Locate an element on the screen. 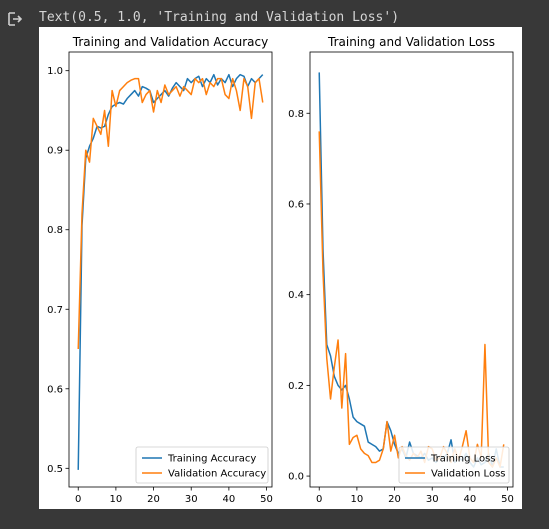  y-tick-label: 0.9 is located at coordinates (55, 151).